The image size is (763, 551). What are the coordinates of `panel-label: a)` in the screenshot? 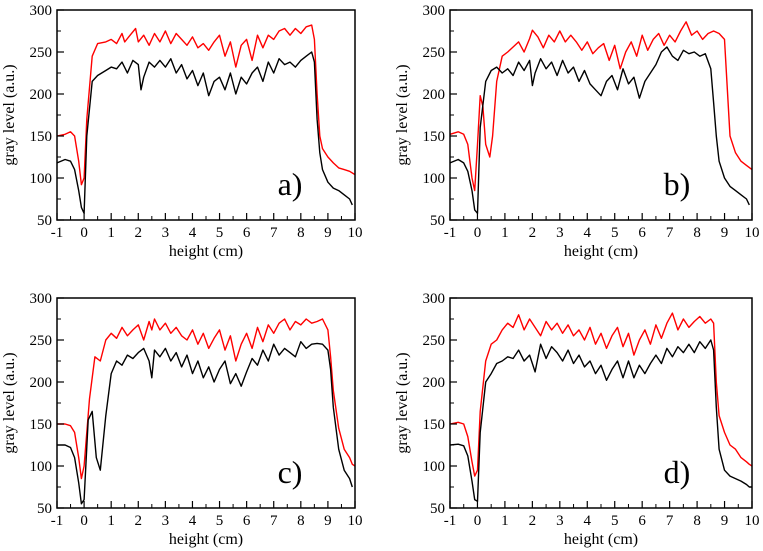 It's located at (290, 184).